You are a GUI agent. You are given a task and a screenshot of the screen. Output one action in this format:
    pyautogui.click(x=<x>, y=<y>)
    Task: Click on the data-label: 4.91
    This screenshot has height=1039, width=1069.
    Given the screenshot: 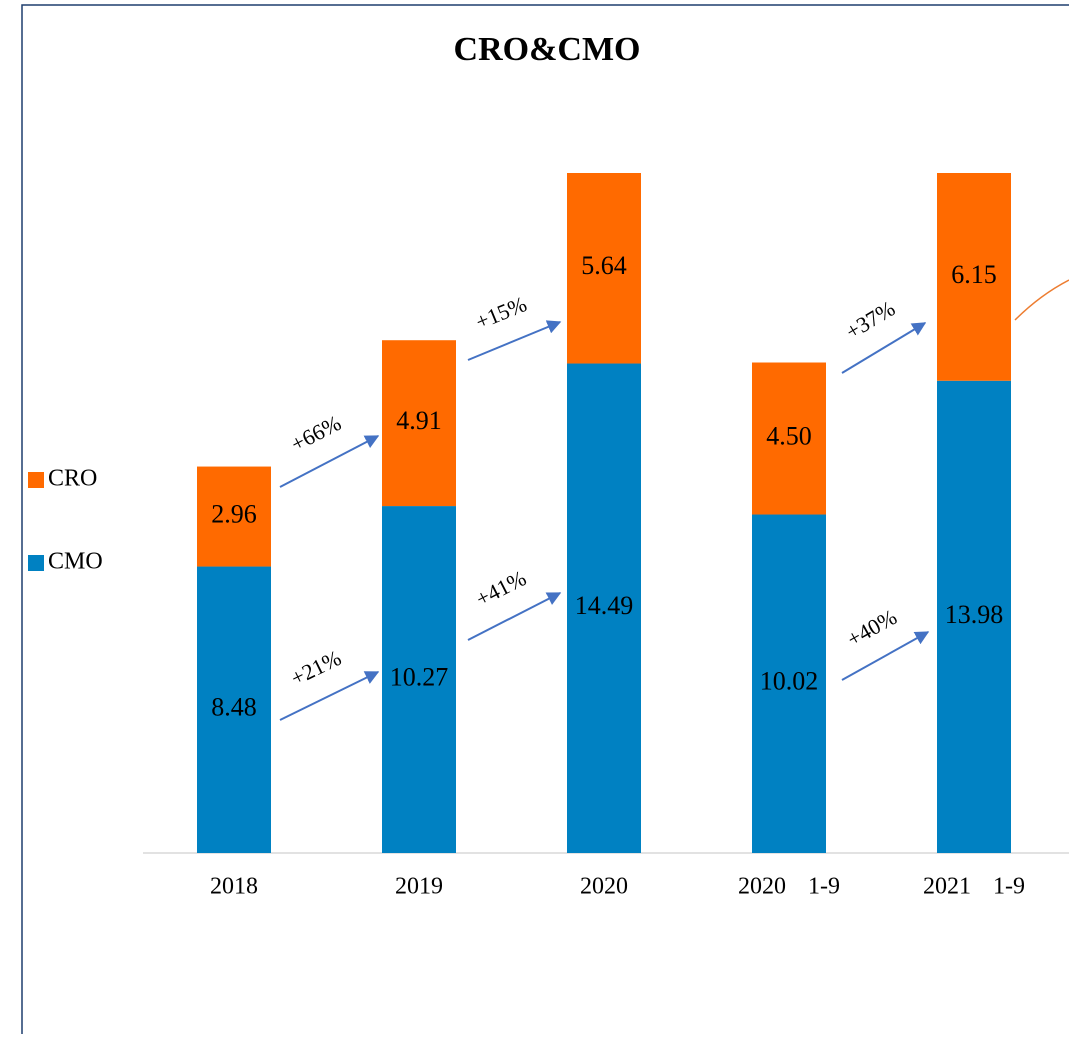 What is the action you would take?
    pyautogui.click(x=419, y=420)
    